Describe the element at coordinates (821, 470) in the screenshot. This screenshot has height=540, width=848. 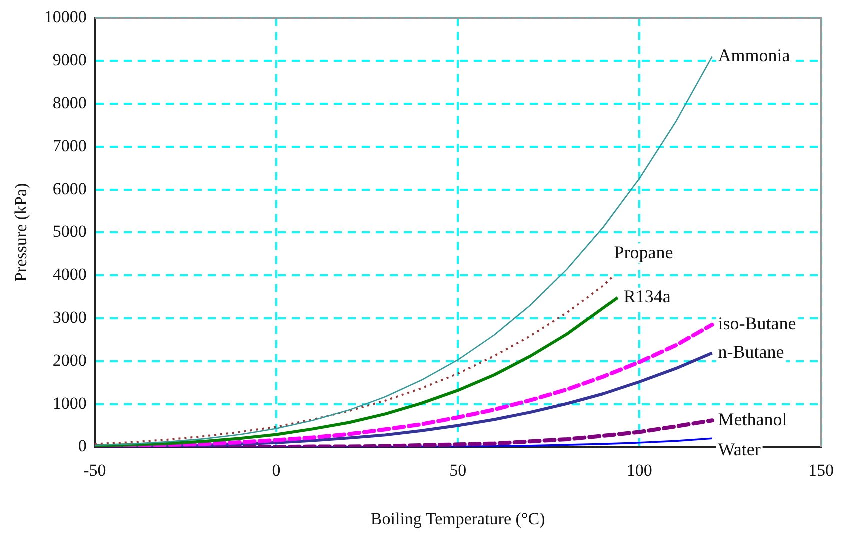
I see `x-tick-label: 150` at that location.